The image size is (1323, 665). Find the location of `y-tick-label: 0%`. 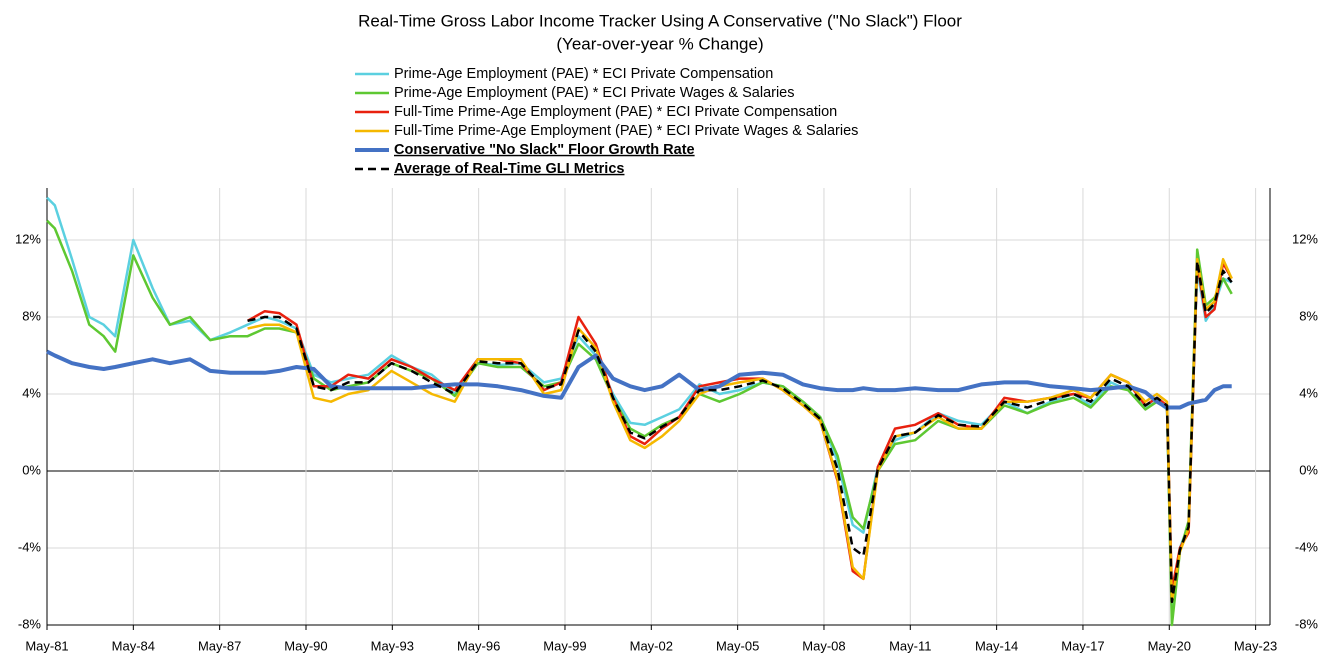

y-tick-label: 0% is located at coordinates (31, 469).